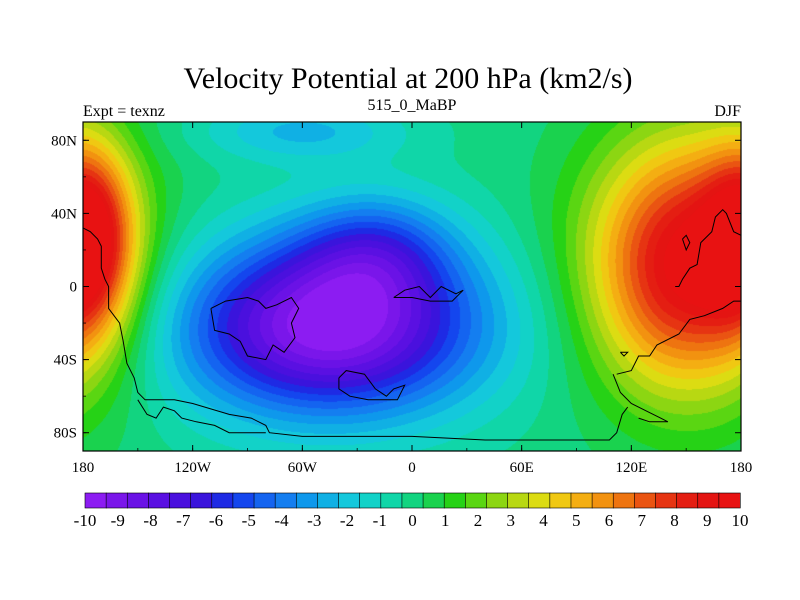 This screenshot has width=800, height=600. Describe the element at coordinates (412, 468) in the screenshot. I see `x-tick-label: 0` at that location.